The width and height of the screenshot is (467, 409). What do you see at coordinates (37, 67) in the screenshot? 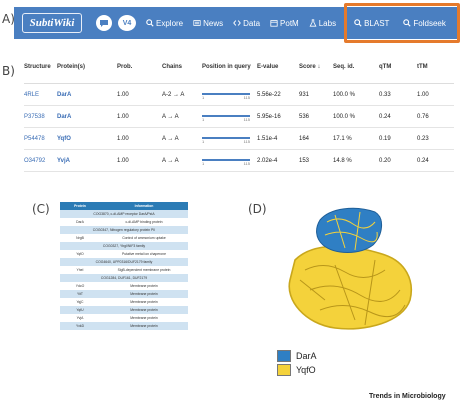
I see `header-structure: Structure` at bounding box center [37, 67].